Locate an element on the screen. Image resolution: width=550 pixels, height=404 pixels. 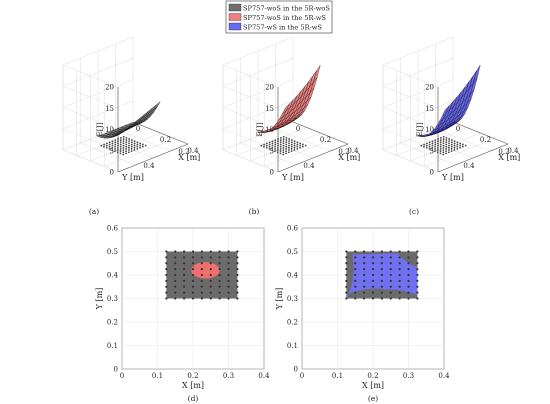
y-tick-label: 0.1 is located at coordinates (112, 346).